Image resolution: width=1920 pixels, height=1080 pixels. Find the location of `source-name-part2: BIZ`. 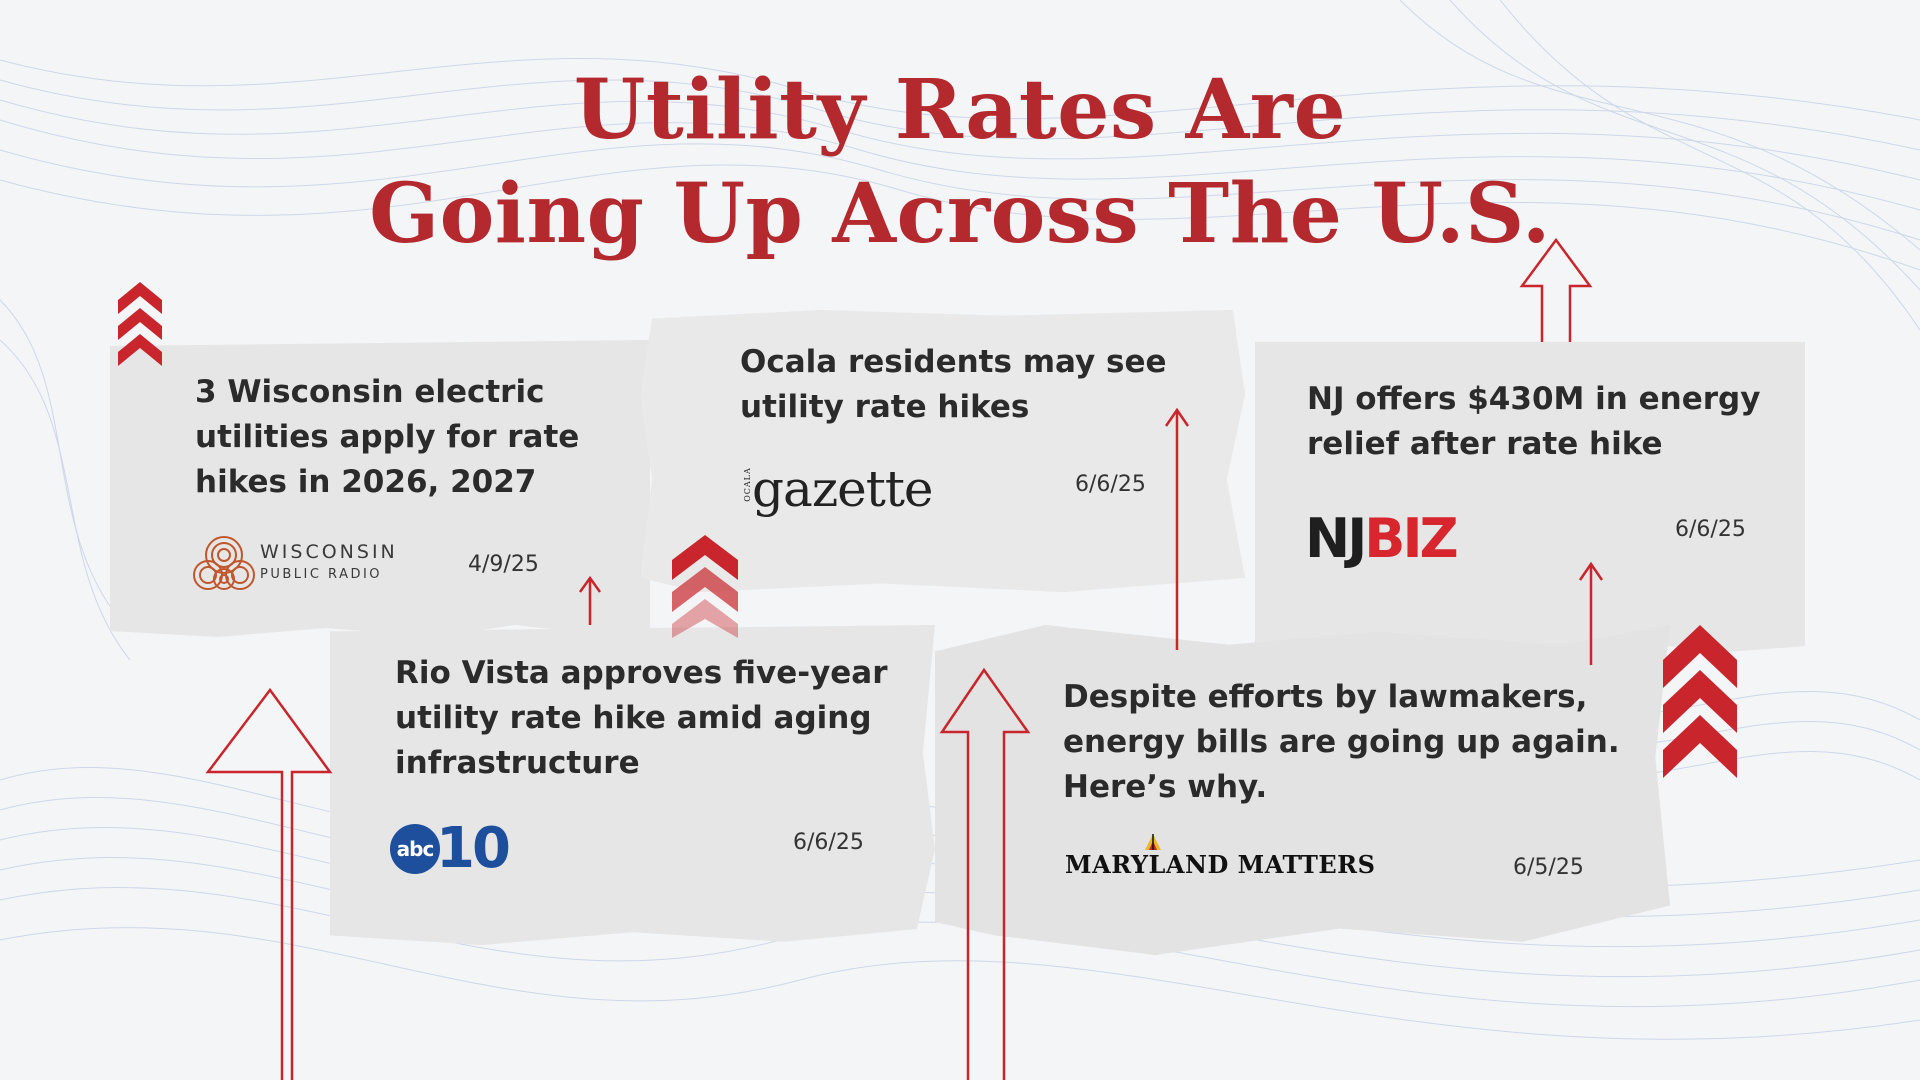

source-name-part2: BIZ is located at coordinates (1411, 538).